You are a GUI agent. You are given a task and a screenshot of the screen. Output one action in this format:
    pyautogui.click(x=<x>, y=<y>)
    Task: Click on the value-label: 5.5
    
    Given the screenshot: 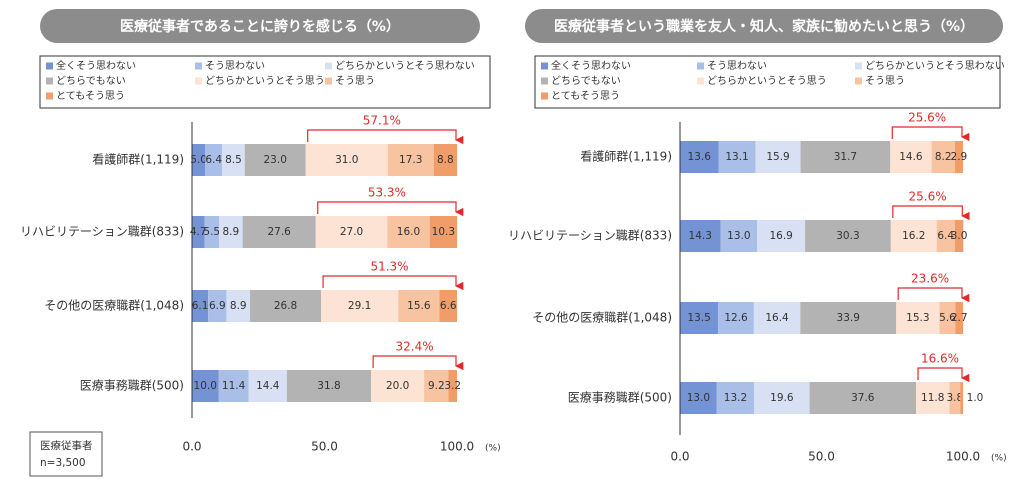 What is the action you would take?
    pyautogui.click(x=211, y=232)
    